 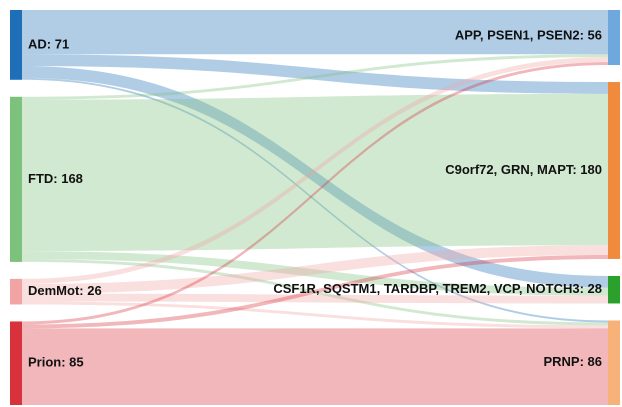 What do you see at coordinates (65, 290) in the screenshot?
I see `node-label: DemMot: 26` at bounding box center [65, 290].